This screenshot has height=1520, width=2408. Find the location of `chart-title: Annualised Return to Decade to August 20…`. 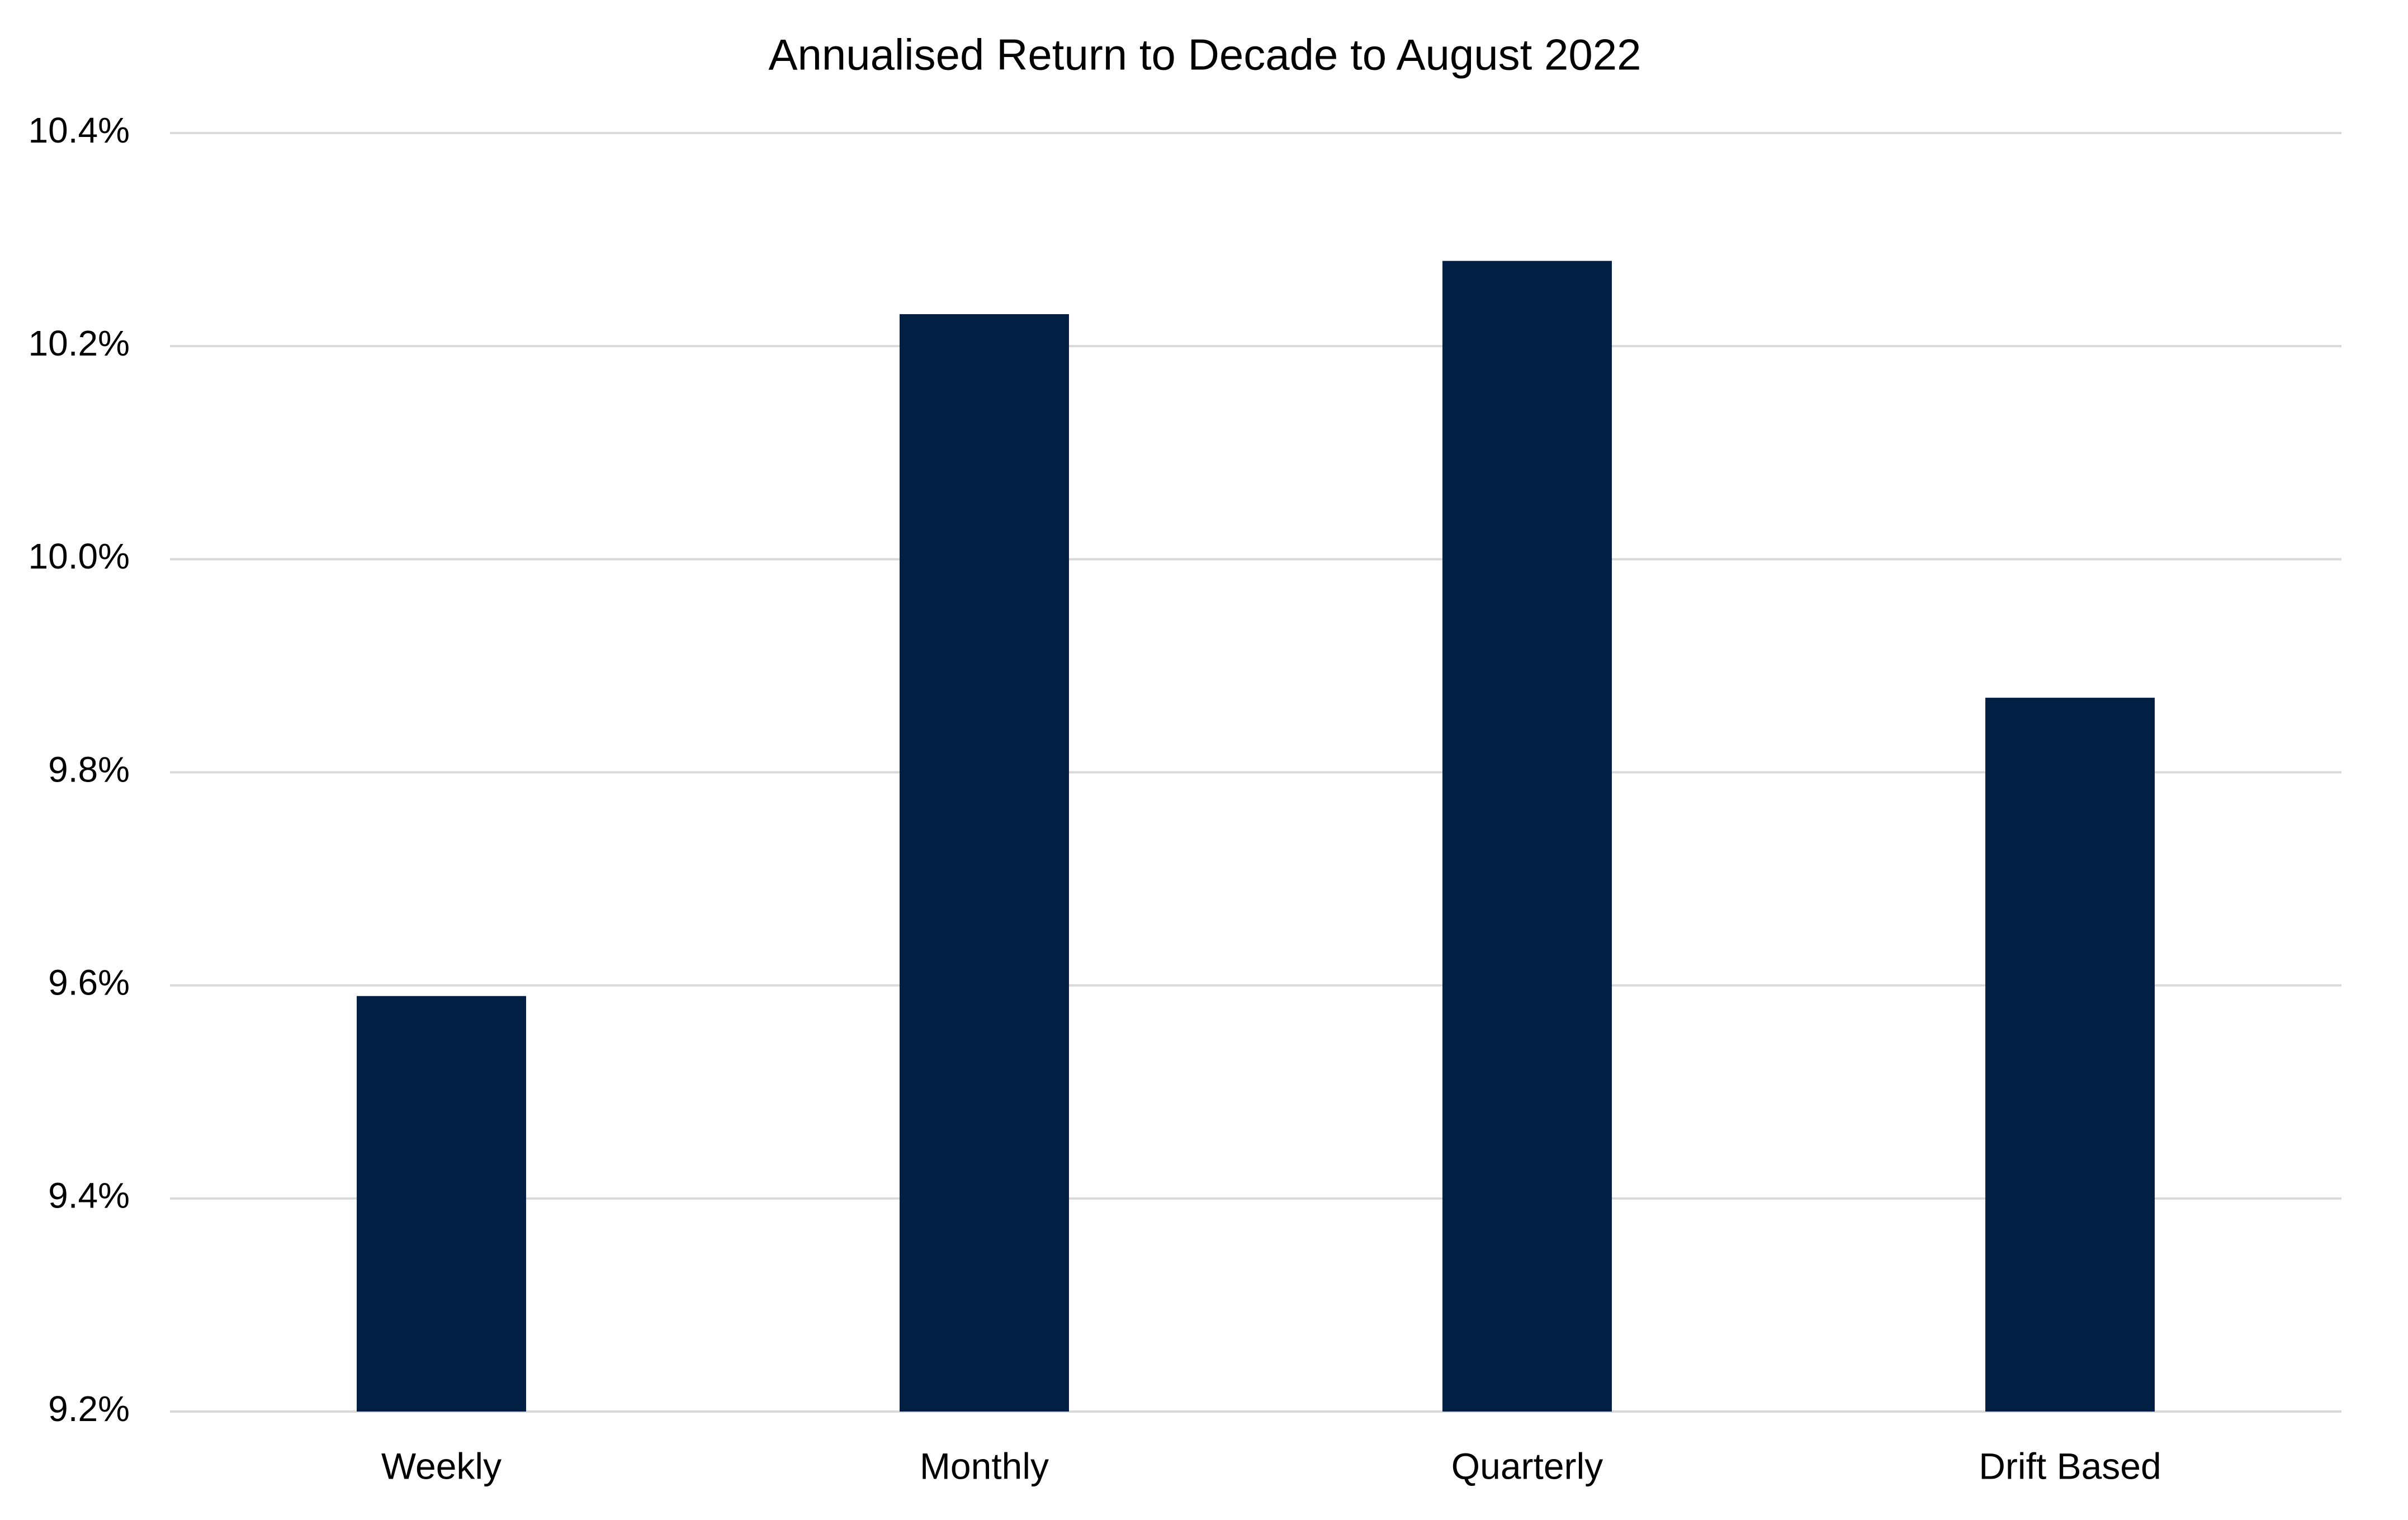

chart-title: Annualised Return to Decade to August 20… is located at coordinates (1205, 54).